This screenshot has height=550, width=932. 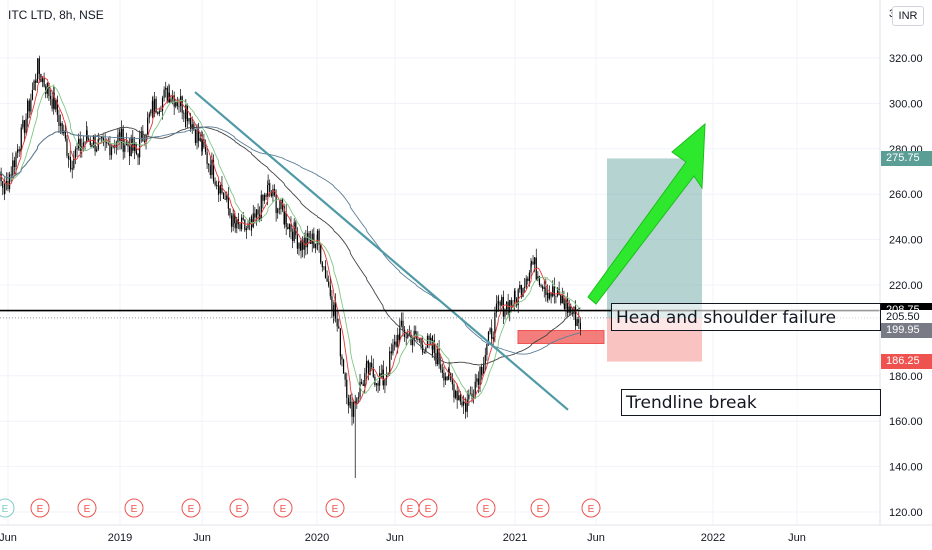 I want to click on currency-button: INR, so click(x=908, y=16).